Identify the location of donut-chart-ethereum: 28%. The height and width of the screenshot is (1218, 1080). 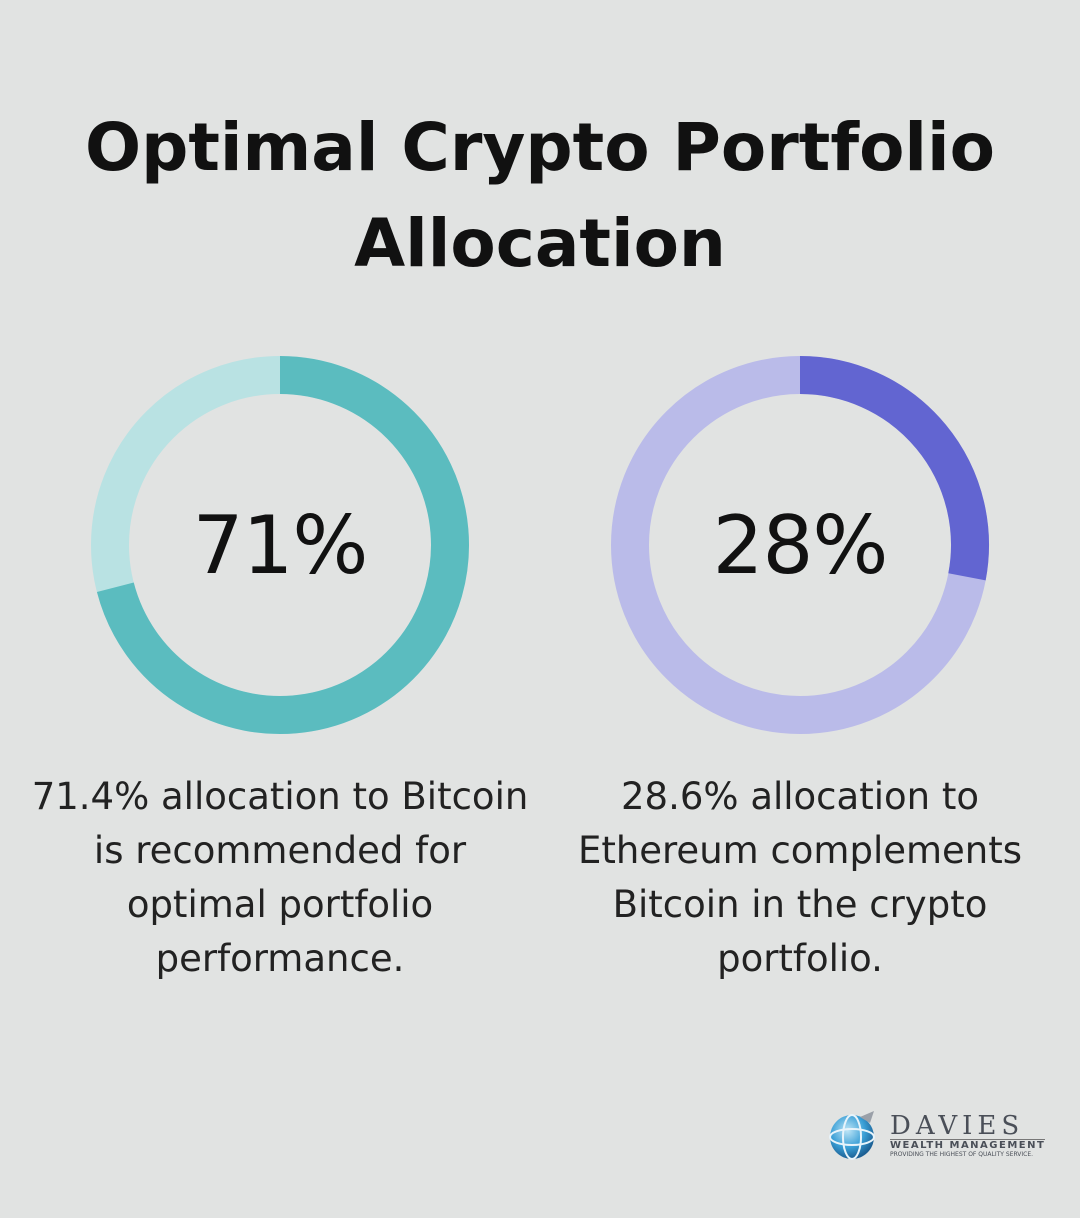
(800, 545).